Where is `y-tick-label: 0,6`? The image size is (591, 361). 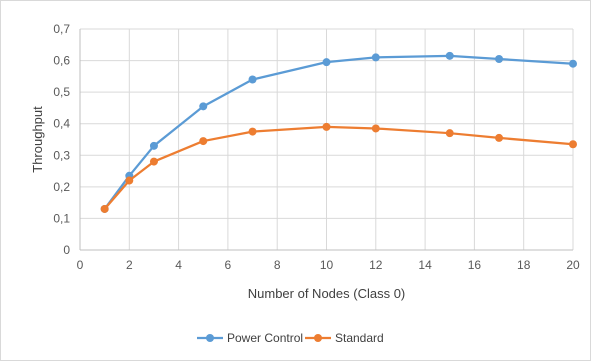
y-tick-label: 0,6 is located at coordinates (61, 61).